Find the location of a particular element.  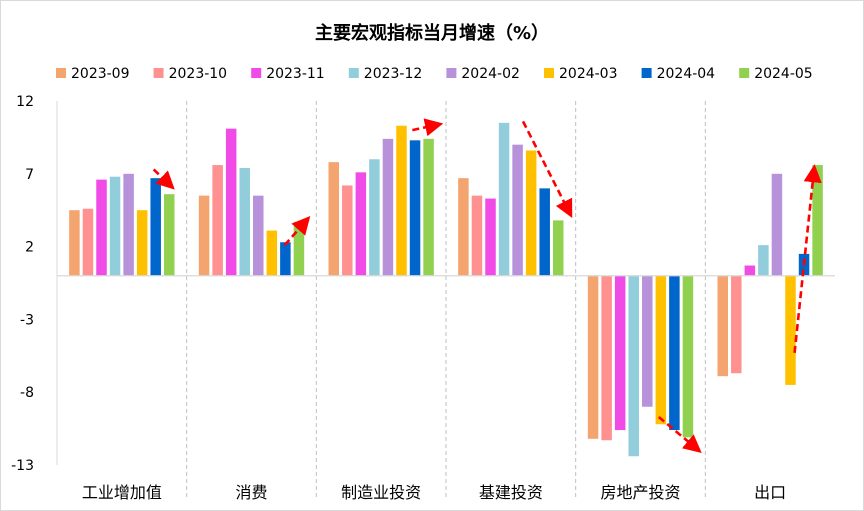

bar-2023-09-消费 is located at coordinates (204, 235).